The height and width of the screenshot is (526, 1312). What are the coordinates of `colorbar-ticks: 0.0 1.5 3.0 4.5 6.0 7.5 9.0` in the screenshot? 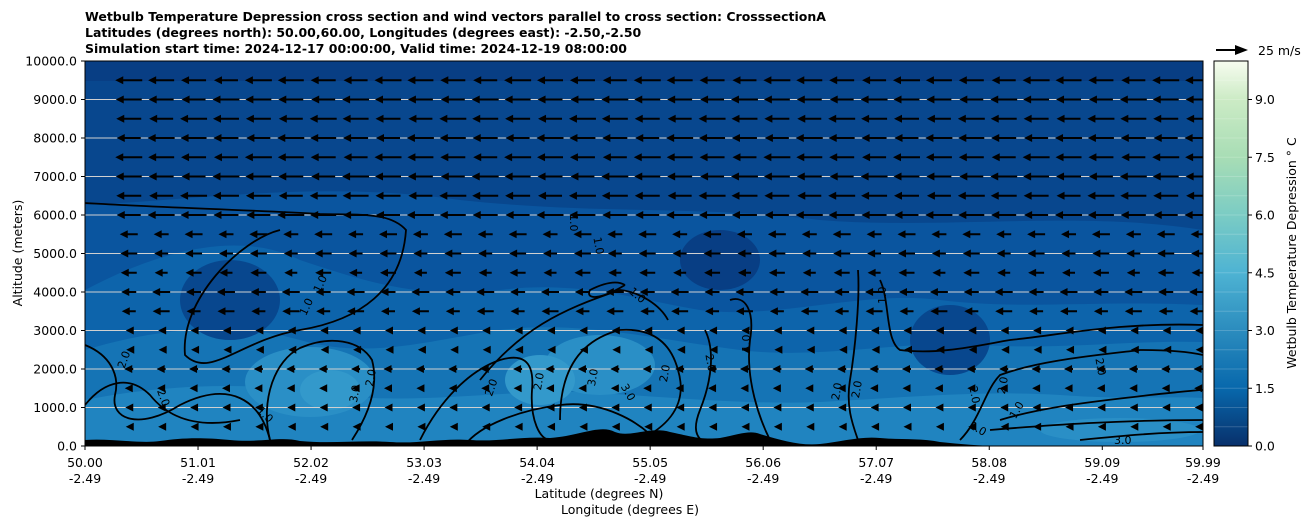 It's located at (1261, 273).